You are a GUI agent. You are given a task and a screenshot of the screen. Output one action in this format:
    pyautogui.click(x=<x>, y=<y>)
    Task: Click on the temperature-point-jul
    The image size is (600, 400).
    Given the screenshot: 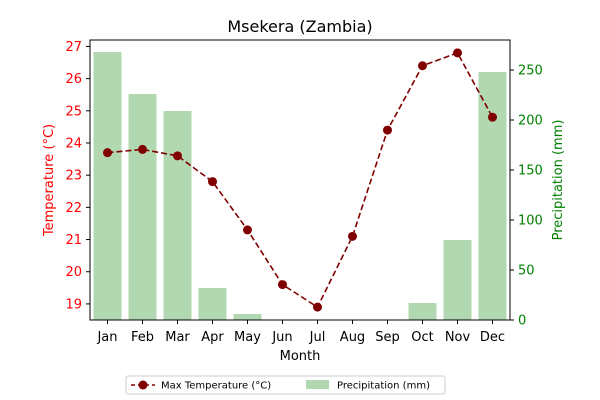 What is the action you would take?
    pyautogui.click(x=317, y=307)
    